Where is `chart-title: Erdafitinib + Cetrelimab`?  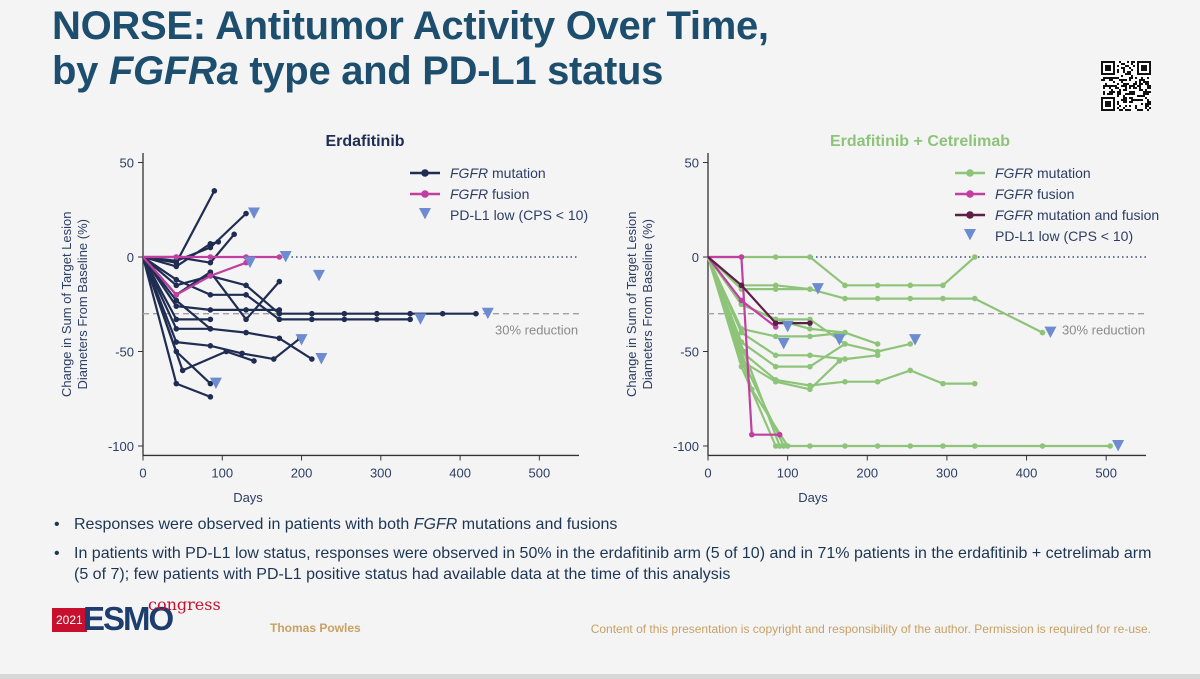 chart-title: Erdafitinib + Cetrelimab is located at coordinates (920, 141).